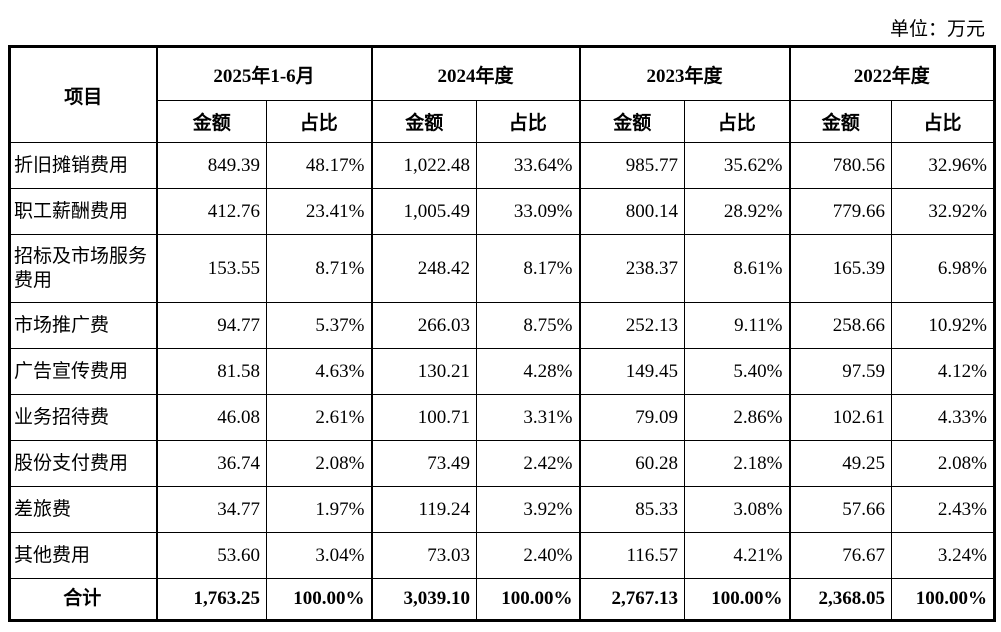 This screenshot has height=632, width=1001. I want to click on amount-cell: 119.24, so click(423, 509).